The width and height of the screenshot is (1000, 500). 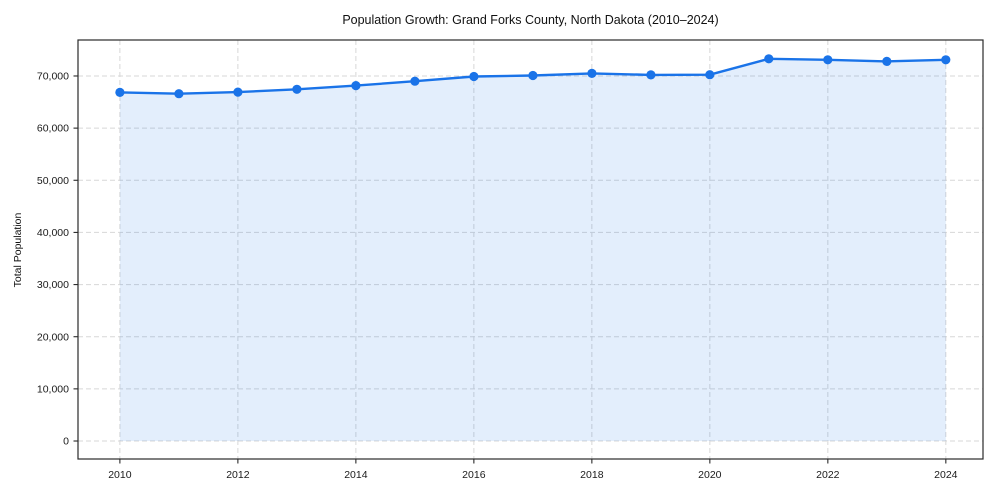 What do you see at coordinates (53, 129) in the screenshot?
I see `y-tick-label: 60,000` at bounding box center [53, 129].